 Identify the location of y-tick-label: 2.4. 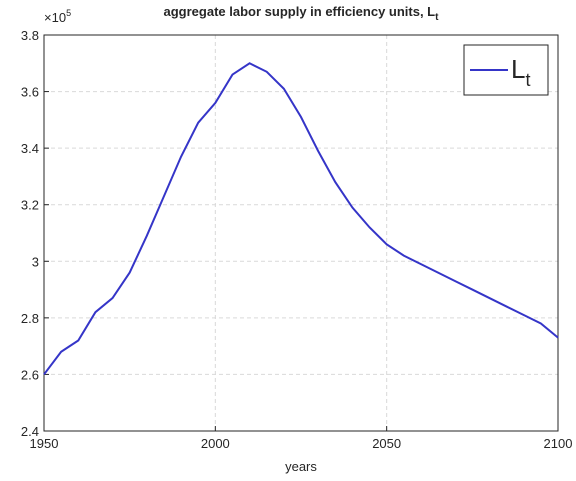
(30, 431).